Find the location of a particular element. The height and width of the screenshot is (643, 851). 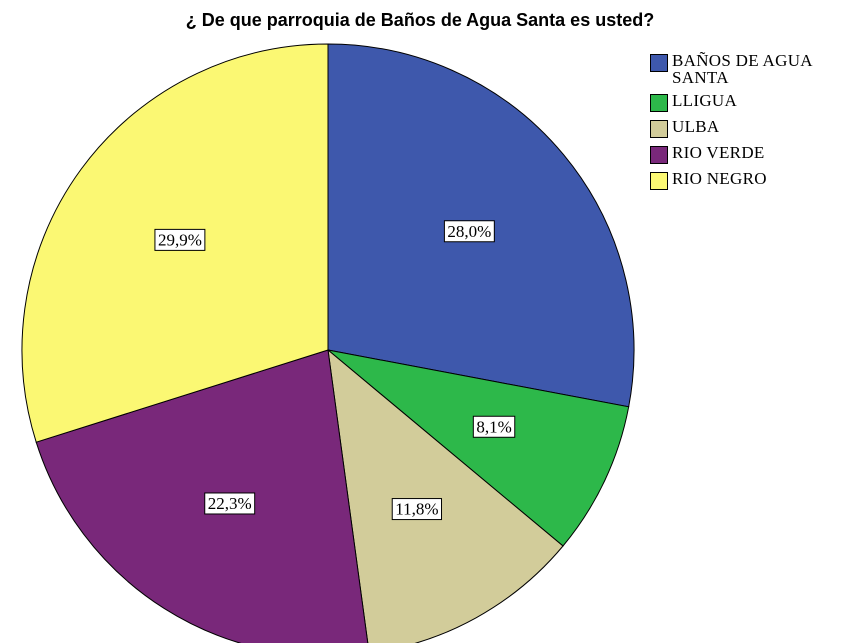

legend-item: BAÑOS DE AGUA SANTA is located at coordinates (750, 69).